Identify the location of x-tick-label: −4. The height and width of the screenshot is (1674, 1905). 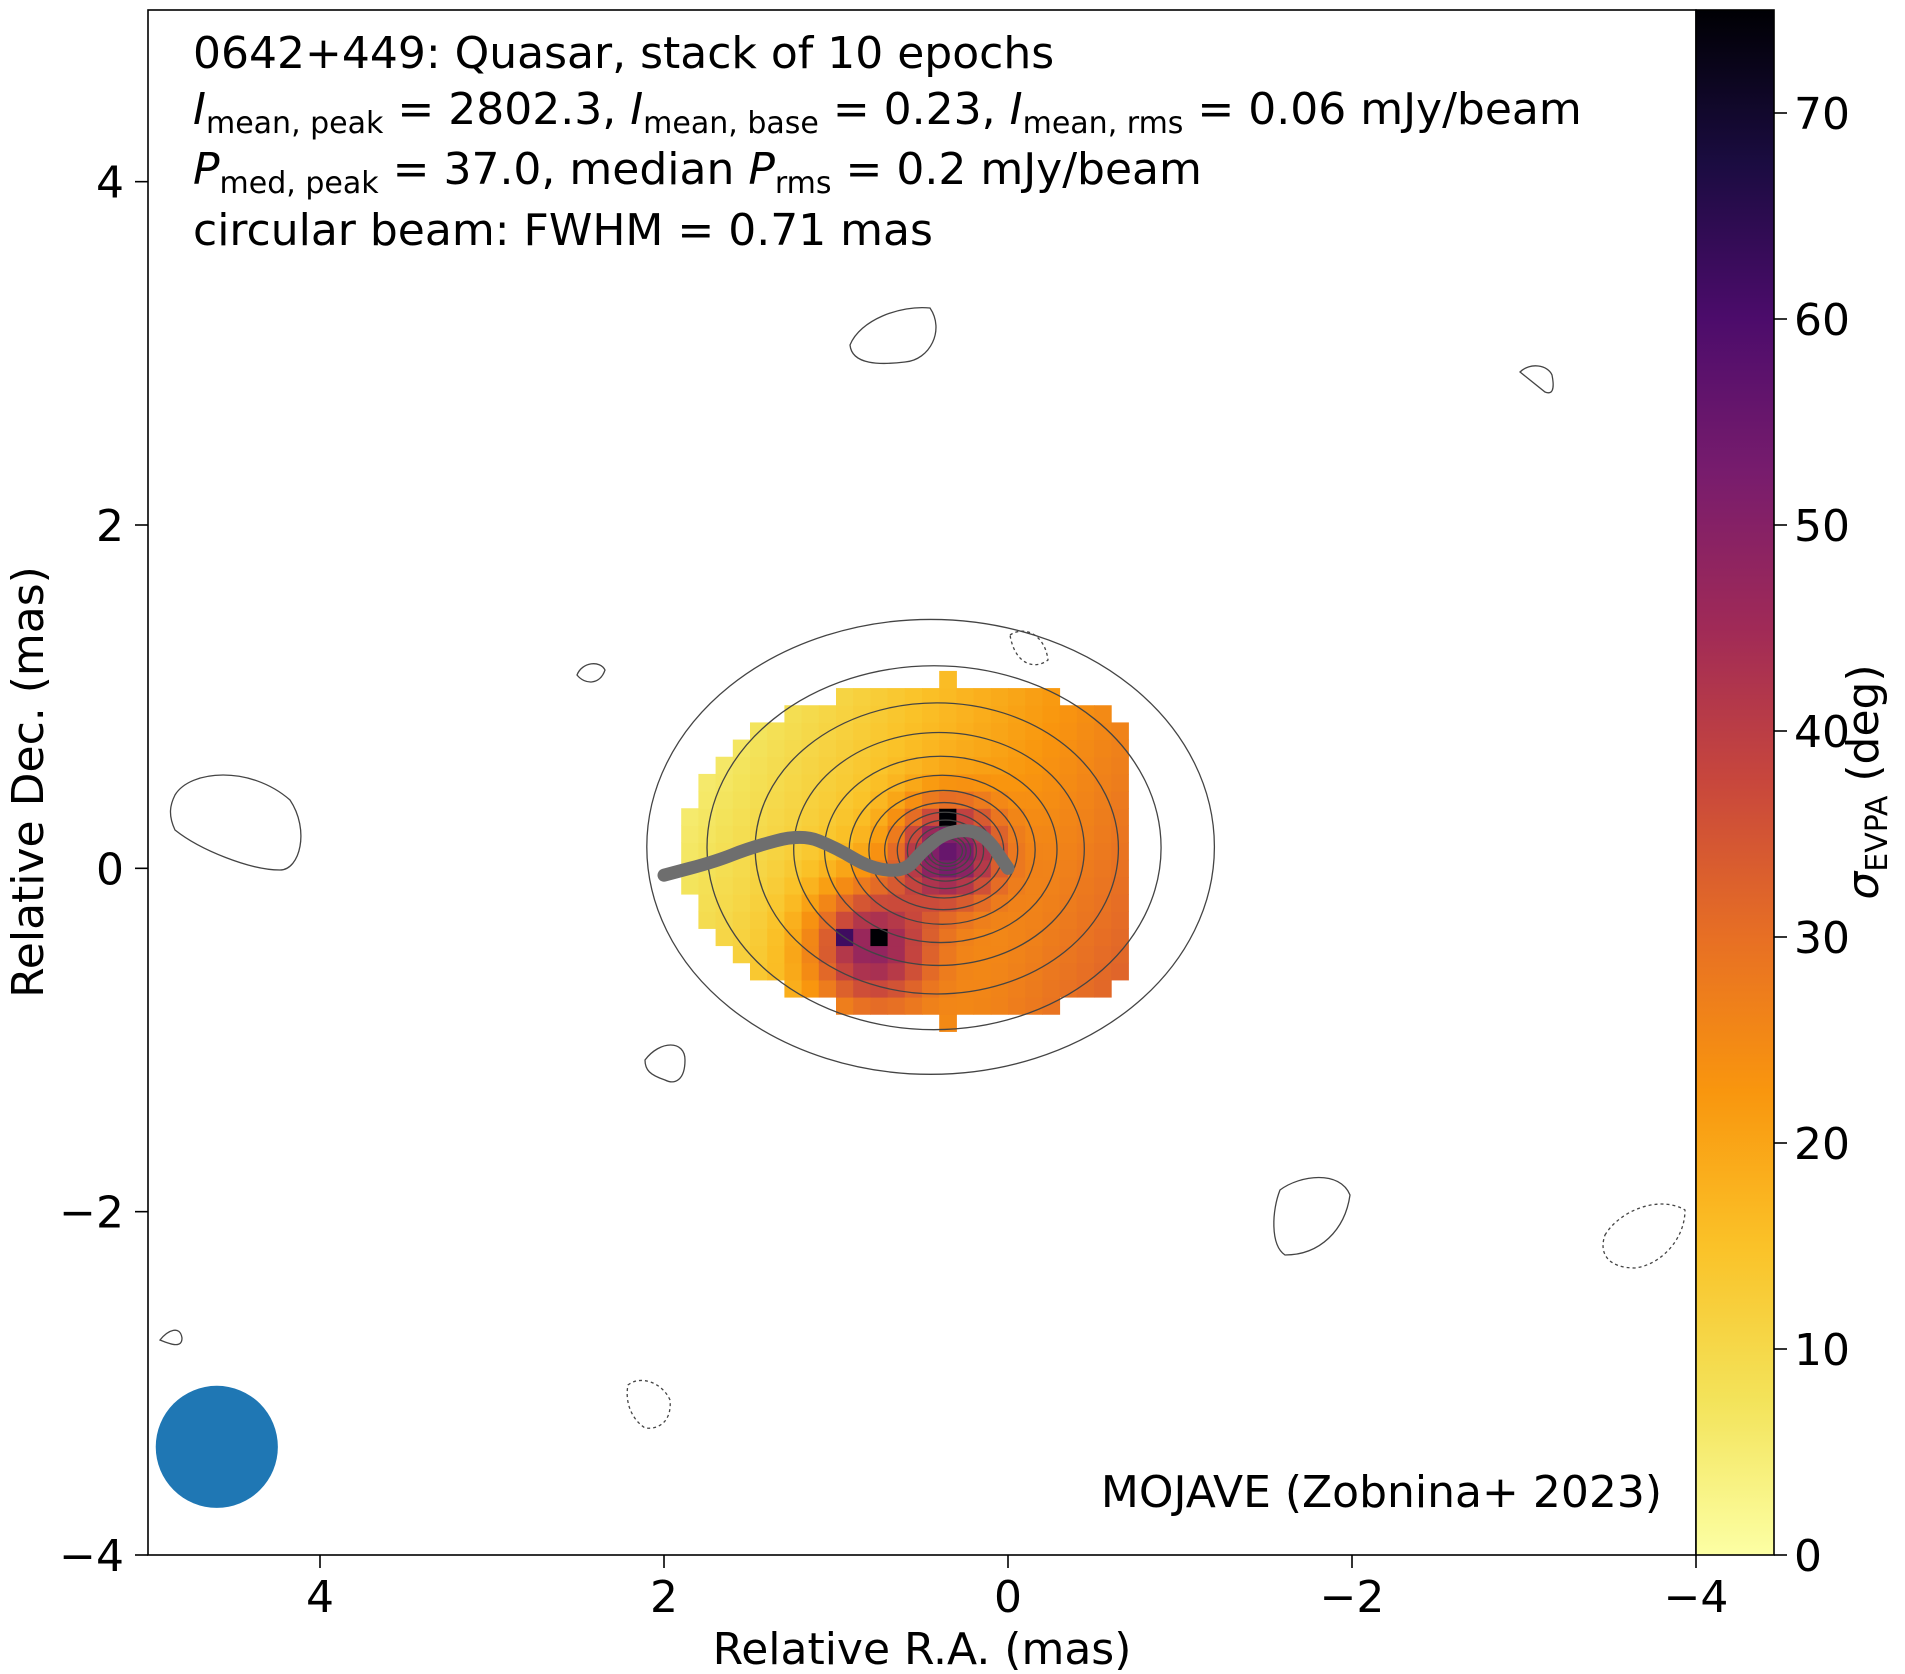
(1696, 1597).